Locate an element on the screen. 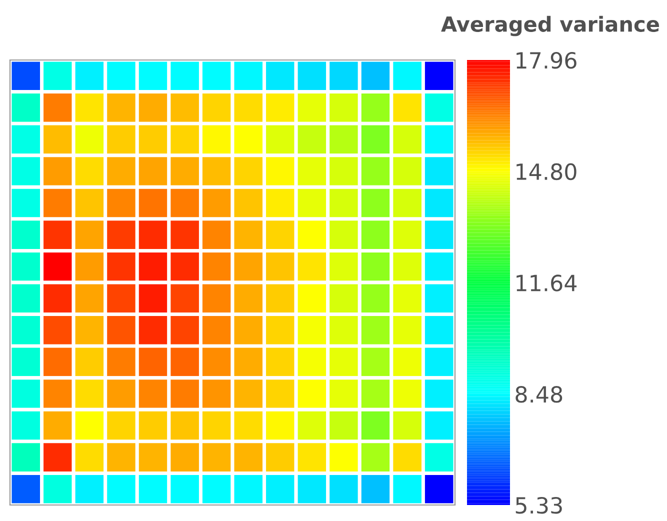  color-bar-title: Averaged variance is located at coordinates (550, 26).